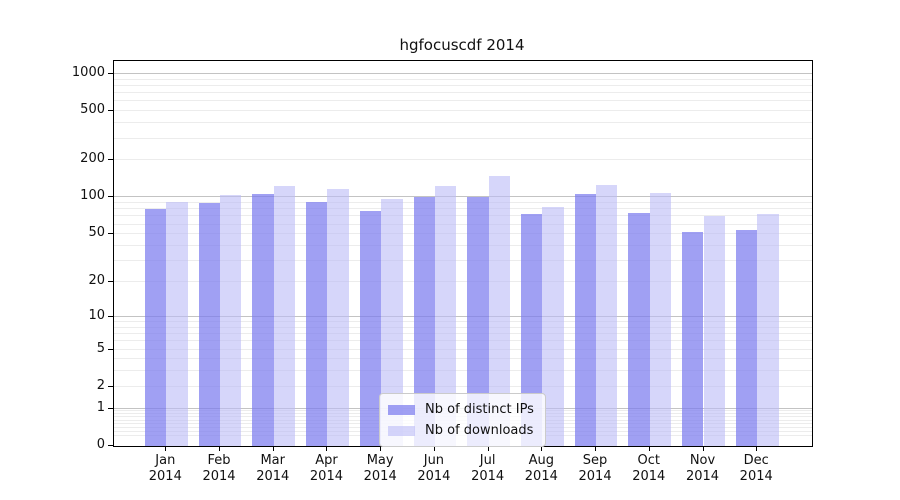 The height and width of the screenshot is (500, 900). What do you see at coordinates (434, 468) in the screenshot?
I see `x-tick-label: Jun 2014` at bounding box center [434, 468].